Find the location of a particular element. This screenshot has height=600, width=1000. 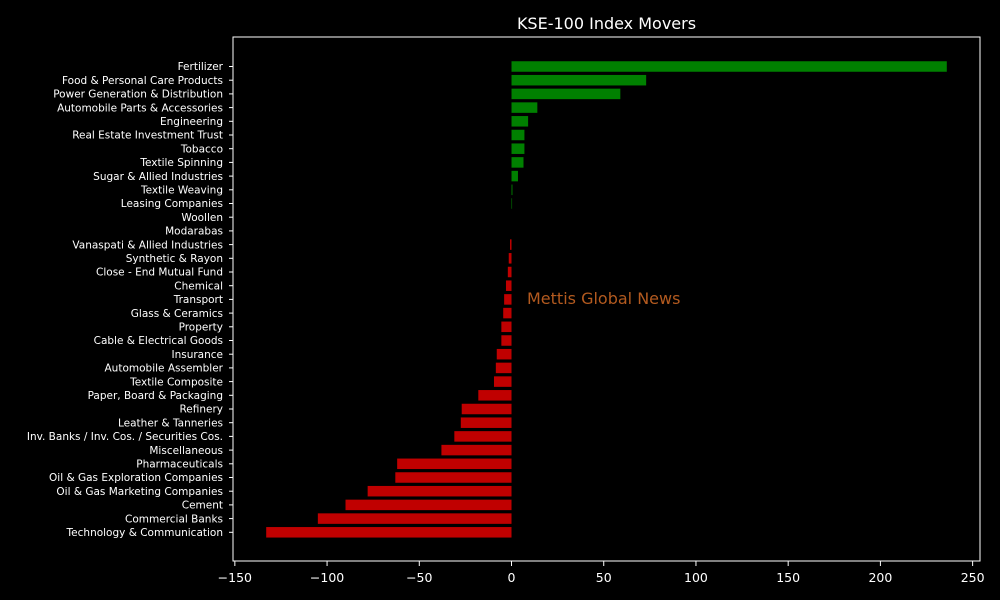

category-label: Modarabas is located at coordinates (194, 232).